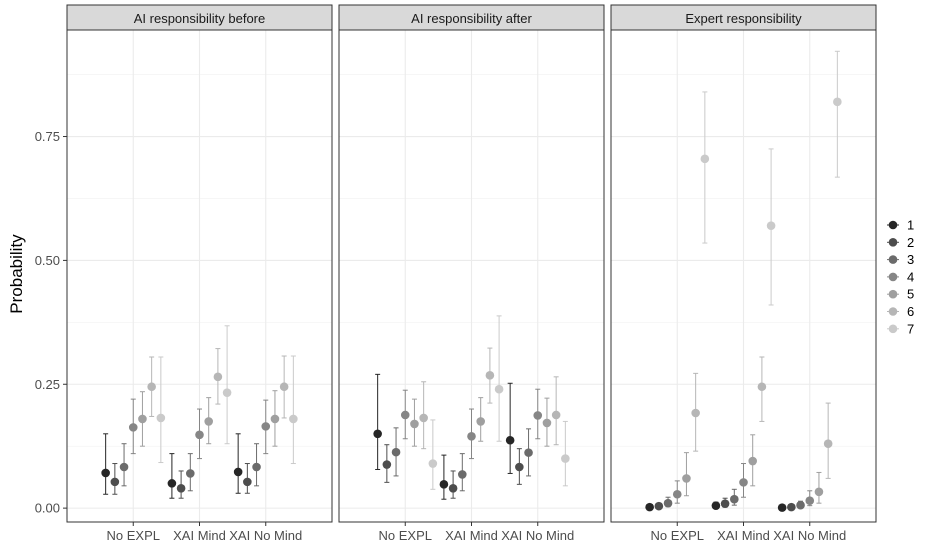 This screenshot has height=549, width=936. I want to click on y-tick-label: 0.75, so click(47, 136).